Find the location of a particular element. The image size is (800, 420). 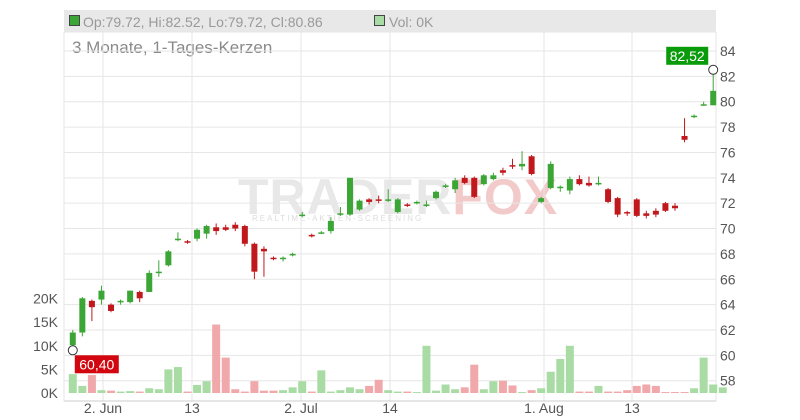

volume-tick-label: 5K is located at coordinates (50, 369).